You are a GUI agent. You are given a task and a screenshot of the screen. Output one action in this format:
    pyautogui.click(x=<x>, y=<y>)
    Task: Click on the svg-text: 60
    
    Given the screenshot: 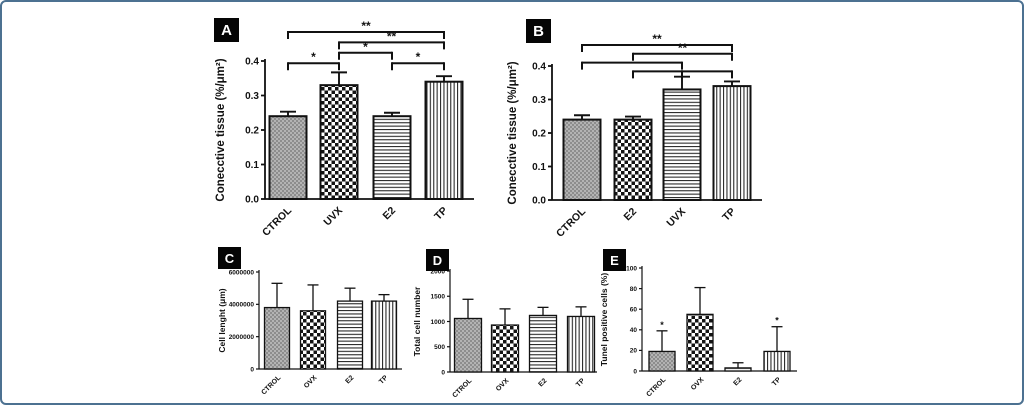 What is the action you would take?
    pyautogui.click(x=634, y=309)
    